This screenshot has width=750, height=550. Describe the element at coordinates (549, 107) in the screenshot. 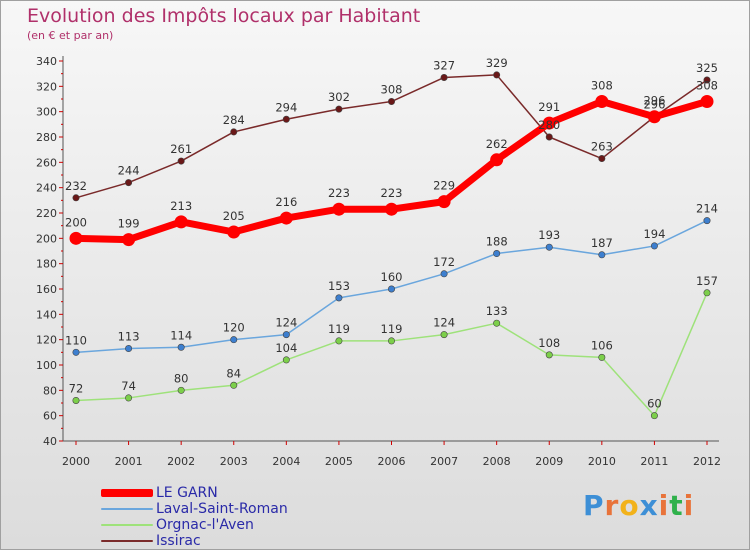

I see `data-label: 291` at that location.